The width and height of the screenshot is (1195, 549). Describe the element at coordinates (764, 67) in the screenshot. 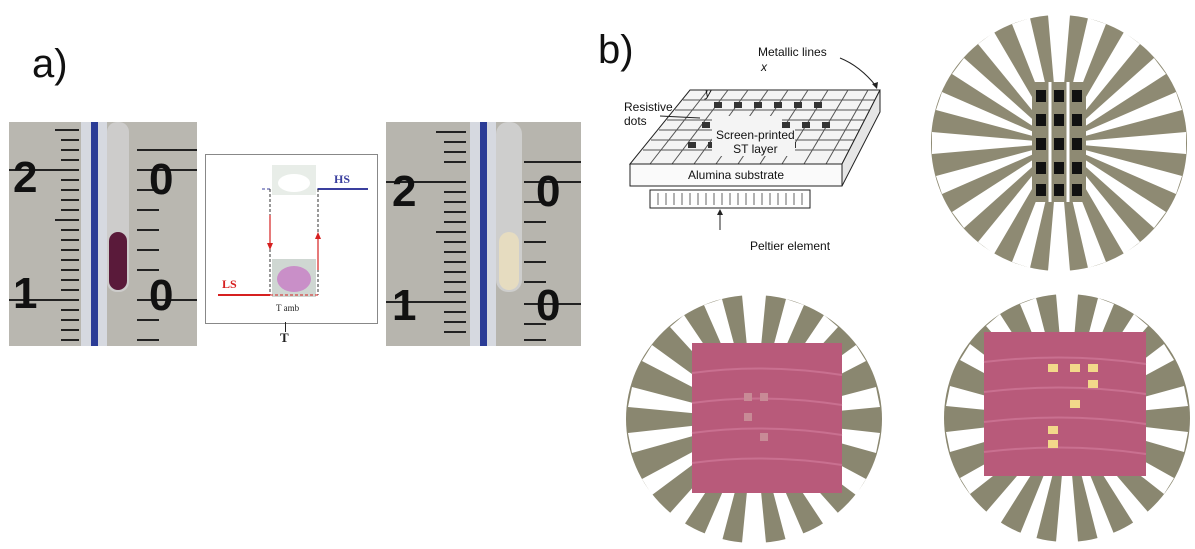

I see `x-axis-label: x` at that location.